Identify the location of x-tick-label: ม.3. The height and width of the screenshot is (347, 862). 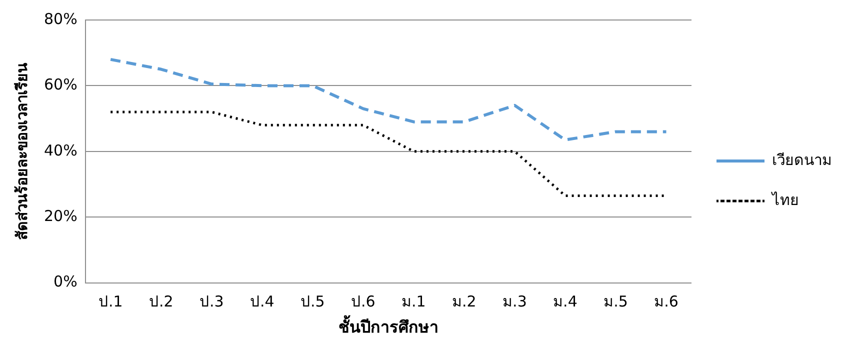
(514, 301).